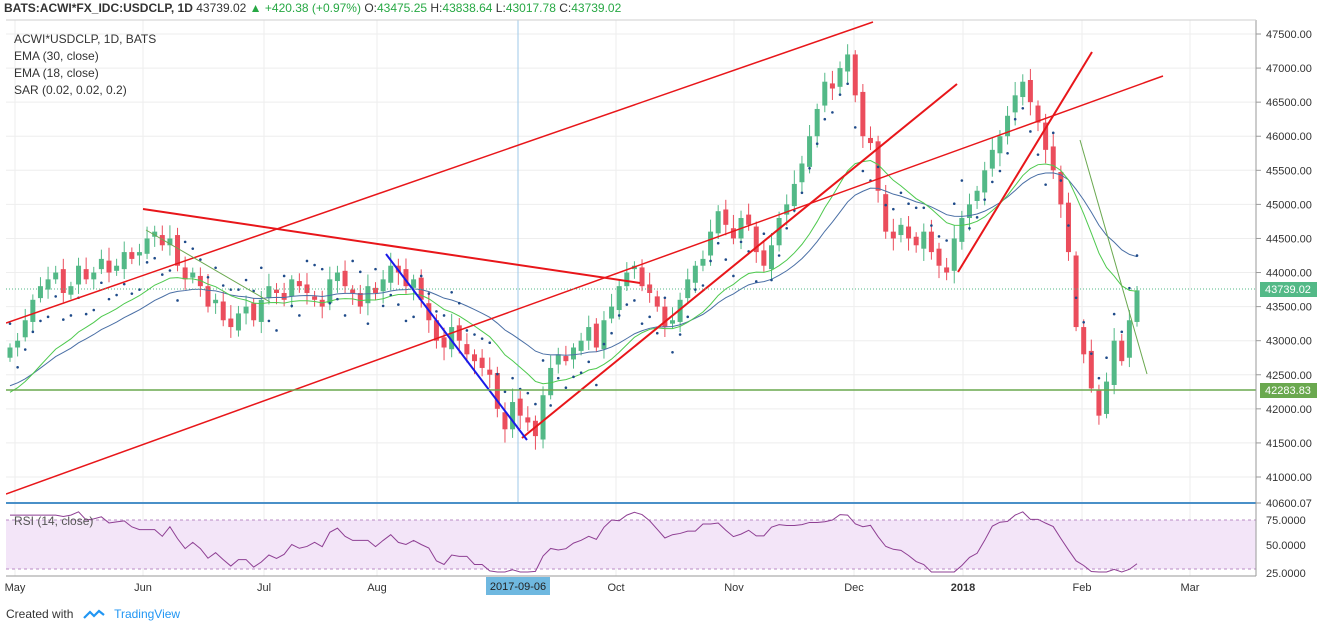 This screenshot has width=1324, height=632. What do you see at coordinates (40, 614) in the screenshot?
I see `created-with-label: Created with` at bounding box center [40, 614].